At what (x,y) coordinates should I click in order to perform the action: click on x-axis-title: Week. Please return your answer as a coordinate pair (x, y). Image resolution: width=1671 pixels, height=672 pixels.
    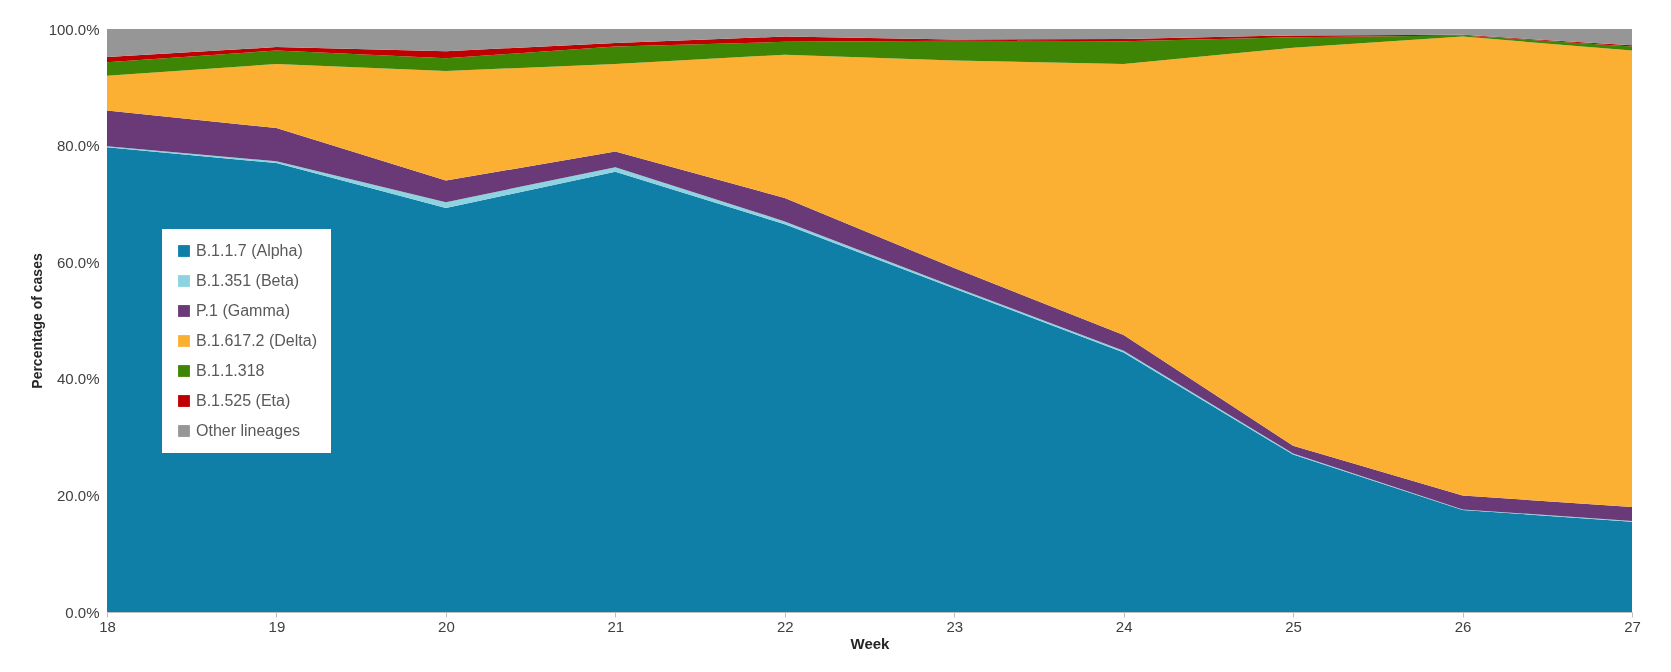
    Looking at the image, I should click on (870, 643).